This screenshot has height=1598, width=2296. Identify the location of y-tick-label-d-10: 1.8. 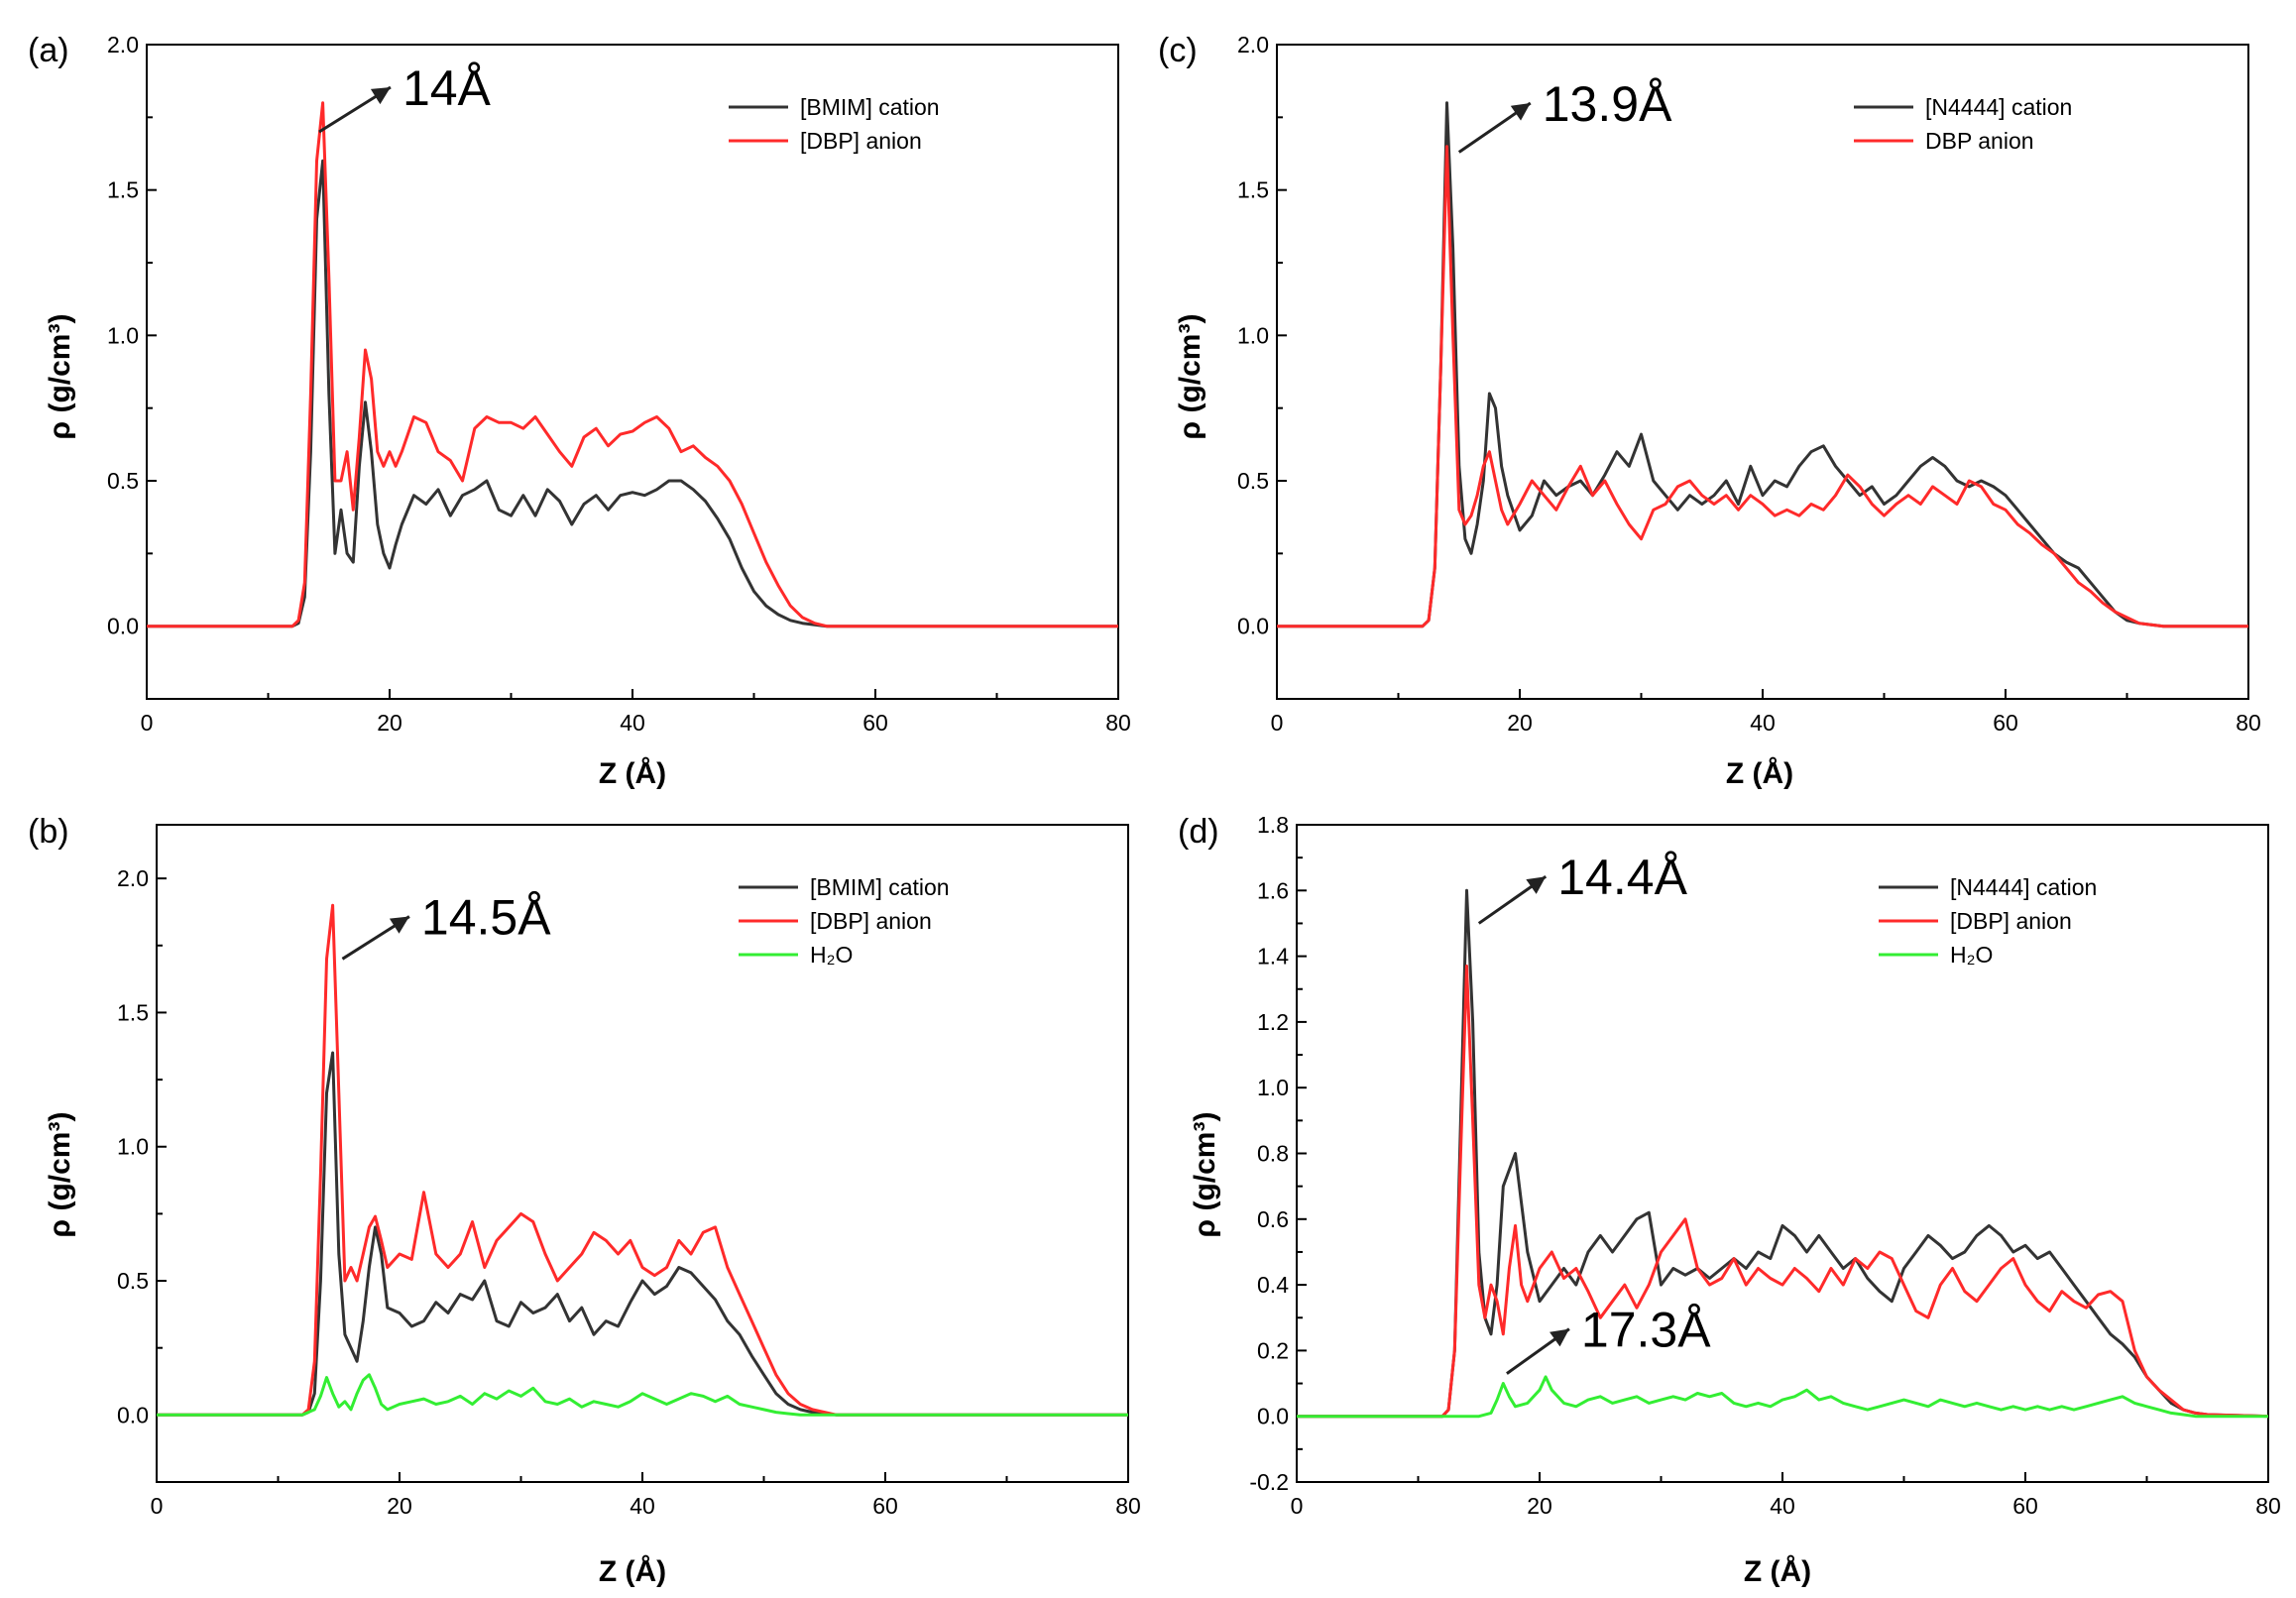
(1273, 825).